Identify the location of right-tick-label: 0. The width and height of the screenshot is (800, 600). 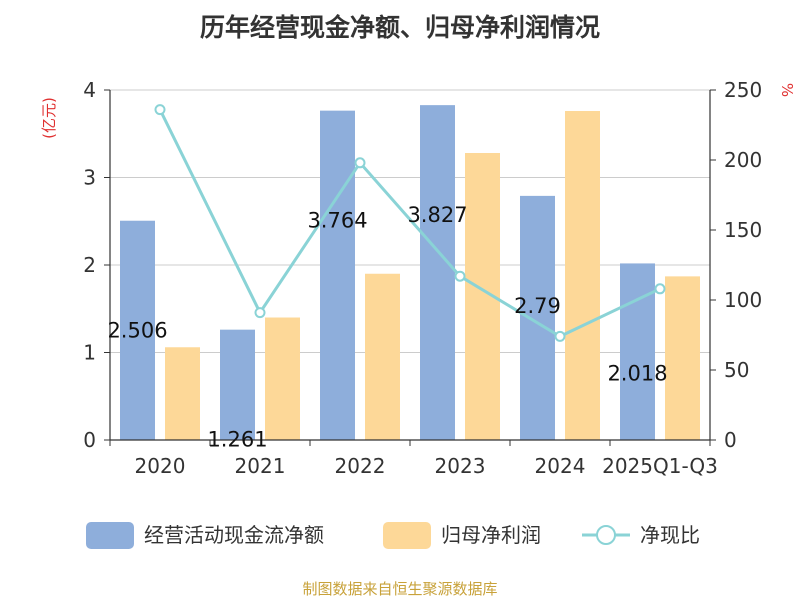
(730, 440).